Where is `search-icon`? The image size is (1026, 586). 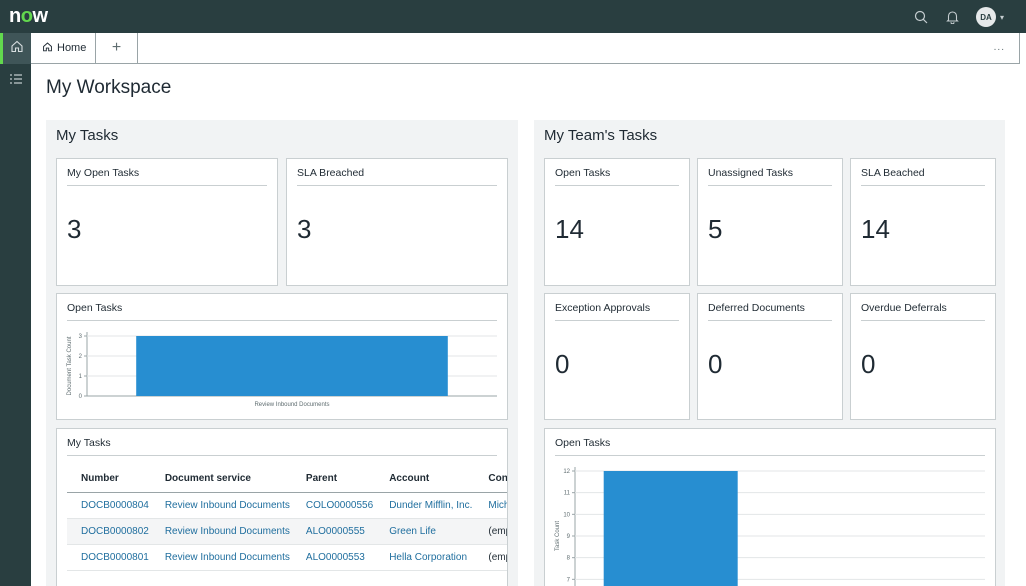
search-icon is located at coordinates (921, 17).